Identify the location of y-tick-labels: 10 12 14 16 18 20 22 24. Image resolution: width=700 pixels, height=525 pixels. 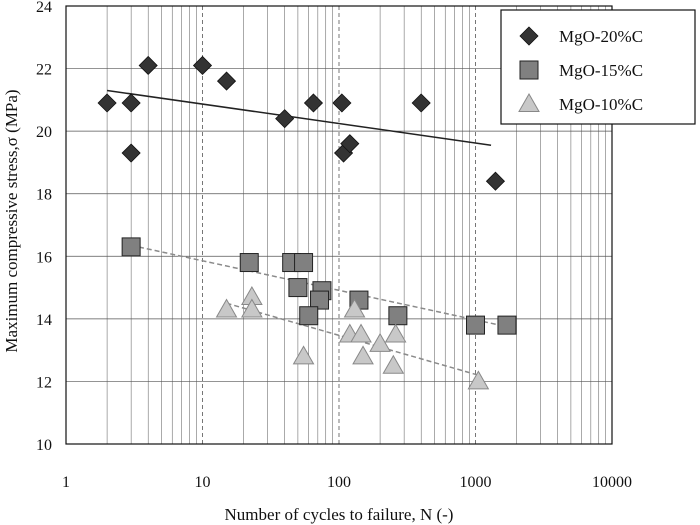
(44, 227).